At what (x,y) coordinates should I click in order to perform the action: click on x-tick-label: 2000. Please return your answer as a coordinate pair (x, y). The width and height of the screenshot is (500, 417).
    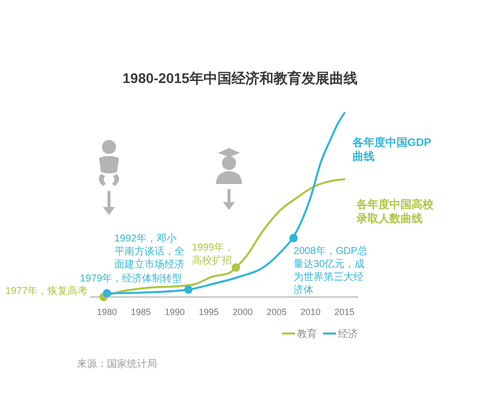
    Looking at the image, I should click on (242, 312).